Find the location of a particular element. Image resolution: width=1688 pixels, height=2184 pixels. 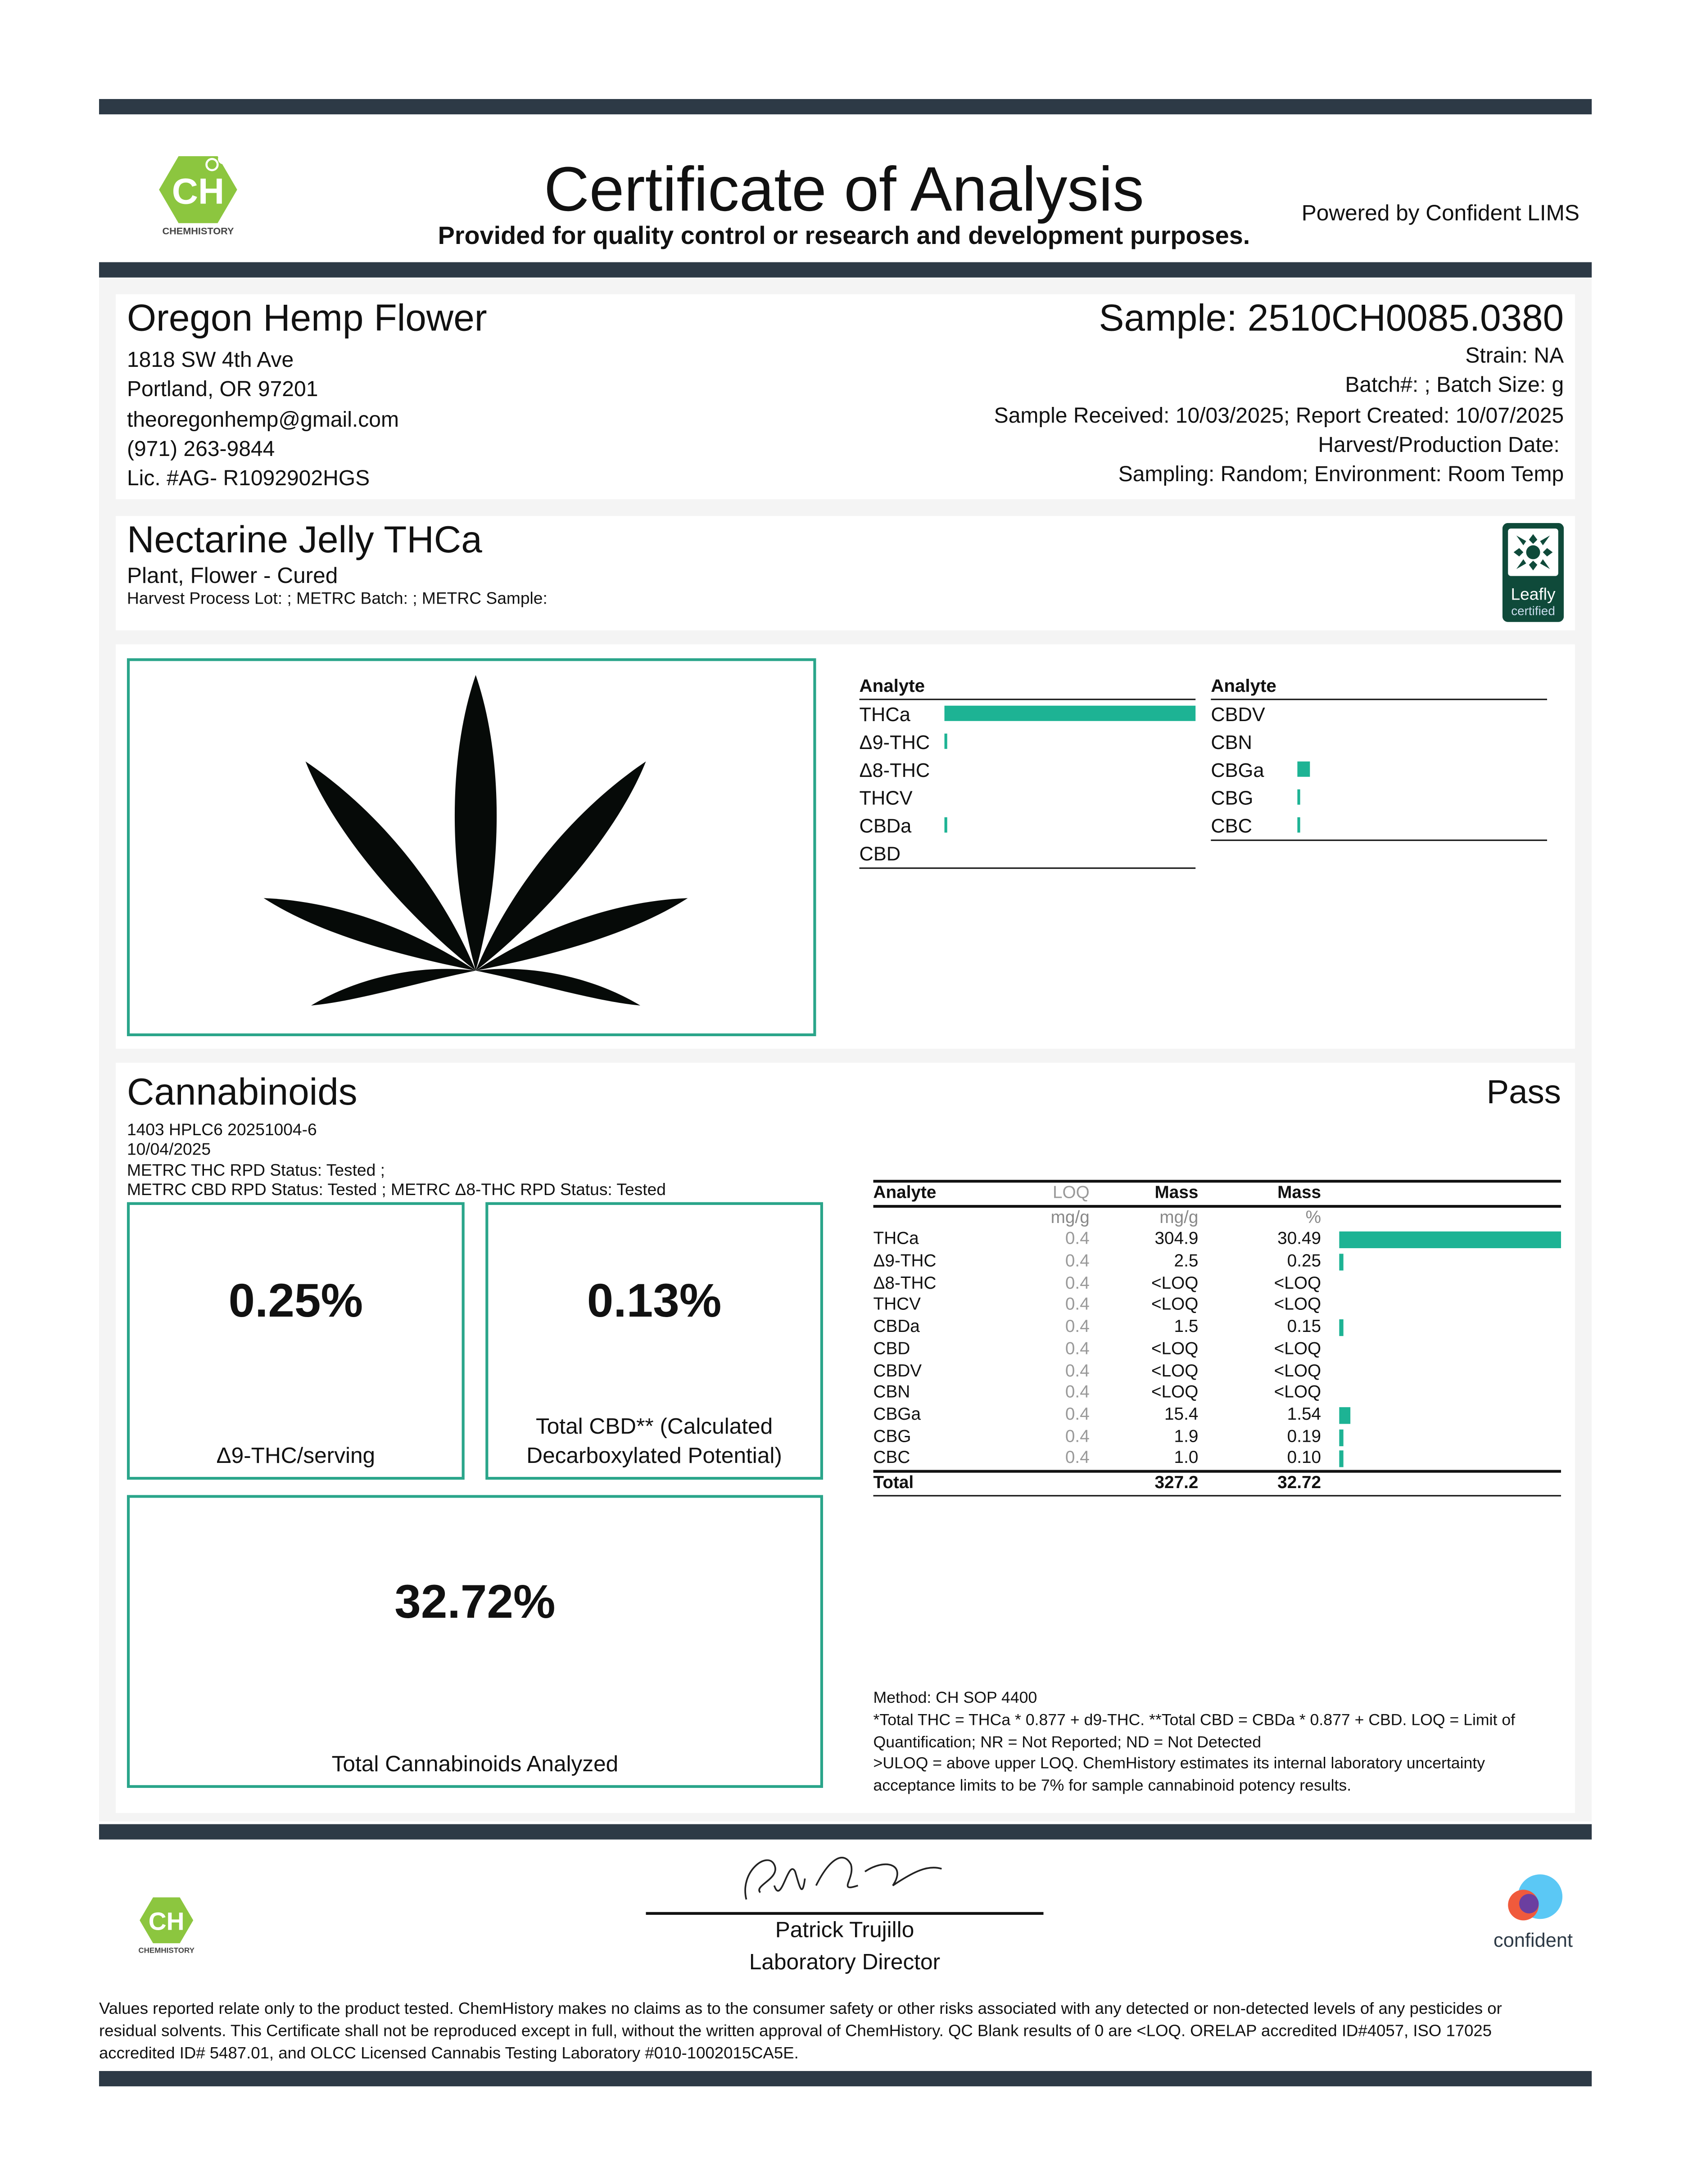

analyte-name: CBGa is located at coordinates (1237, 769).